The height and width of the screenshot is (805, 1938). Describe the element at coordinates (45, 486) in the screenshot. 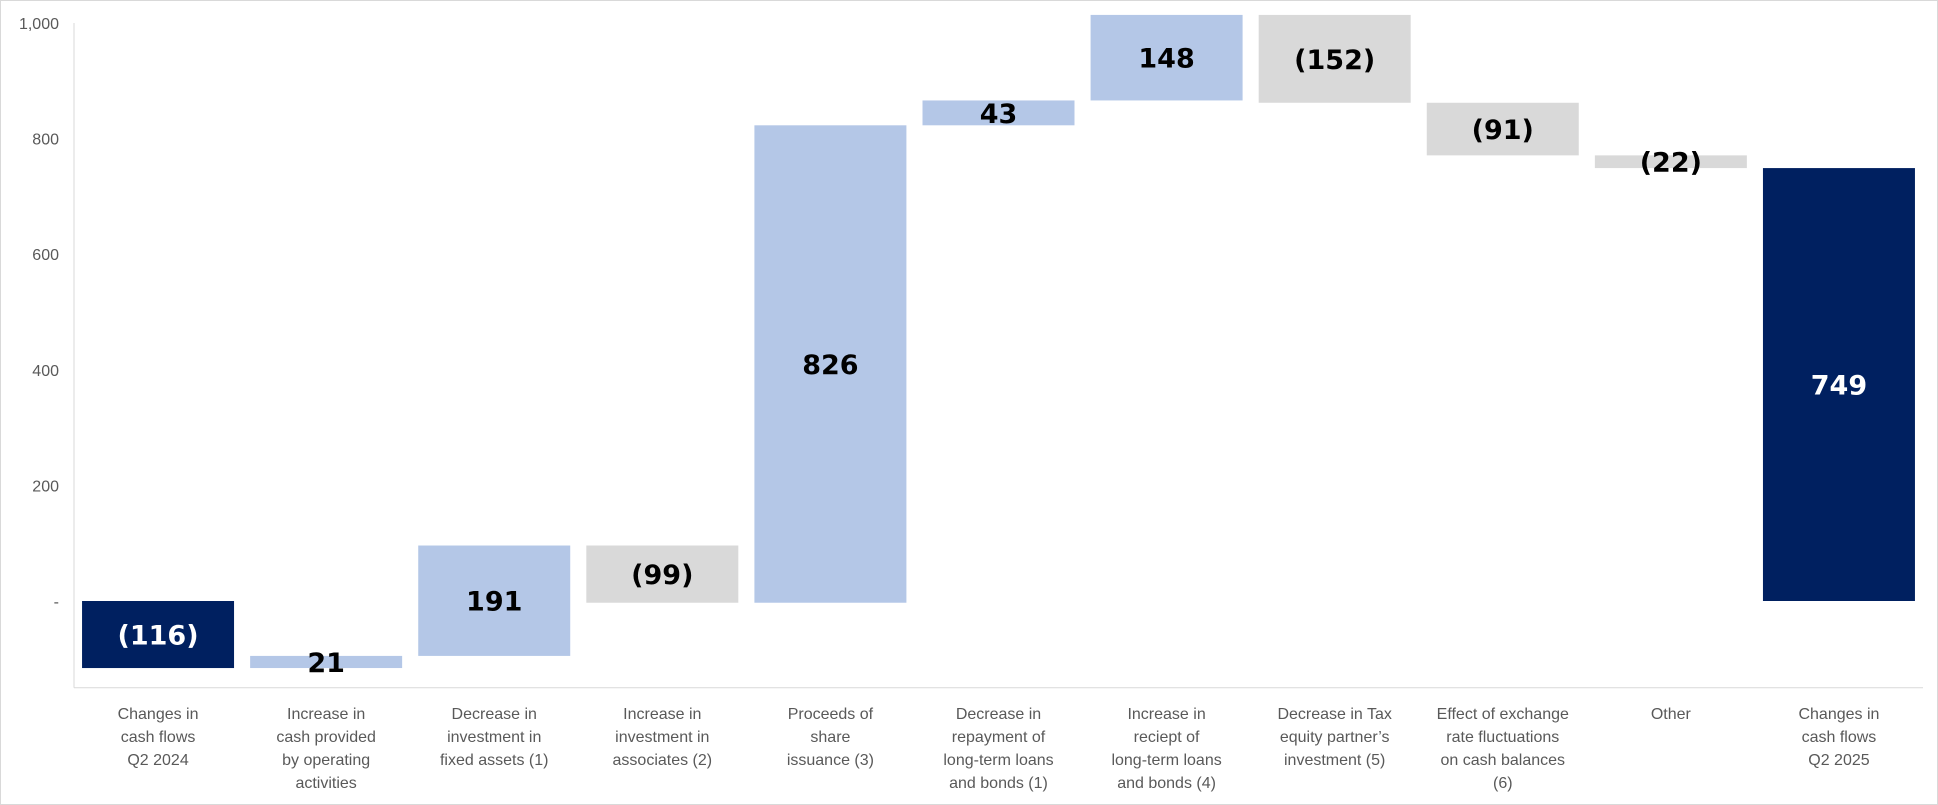

I see `y-tick-label: 200` at that location.